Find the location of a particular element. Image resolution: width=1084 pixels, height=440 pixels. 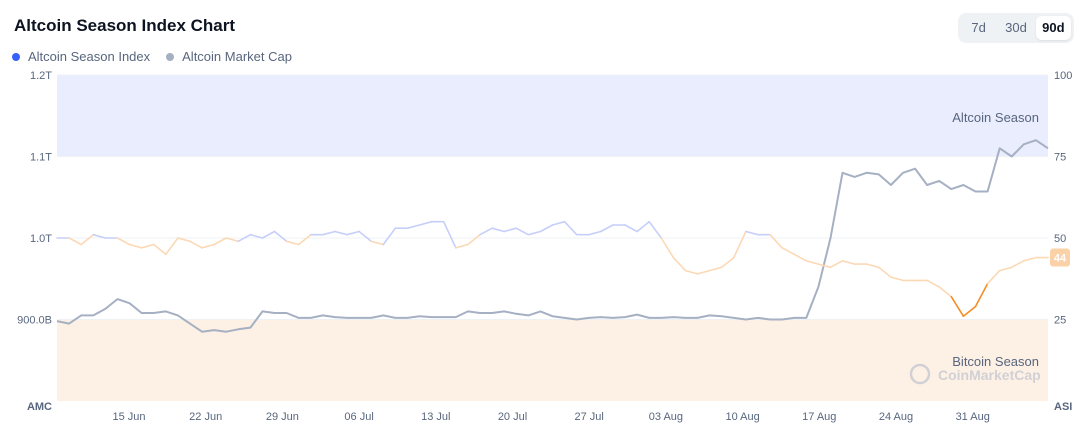

left-axis-title: AMC is located at coordinates (39, 407).